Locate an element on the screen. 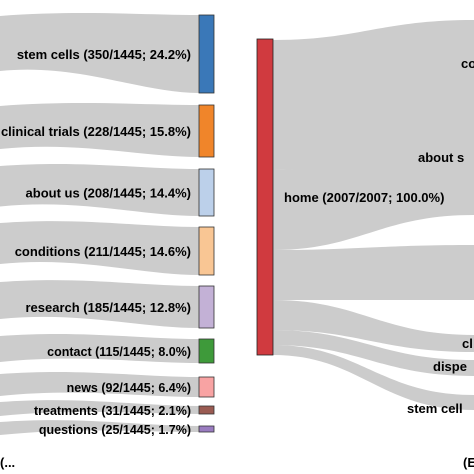 The image size is (474, 474). right-label-3: cl is located at coordinates (467, 343).